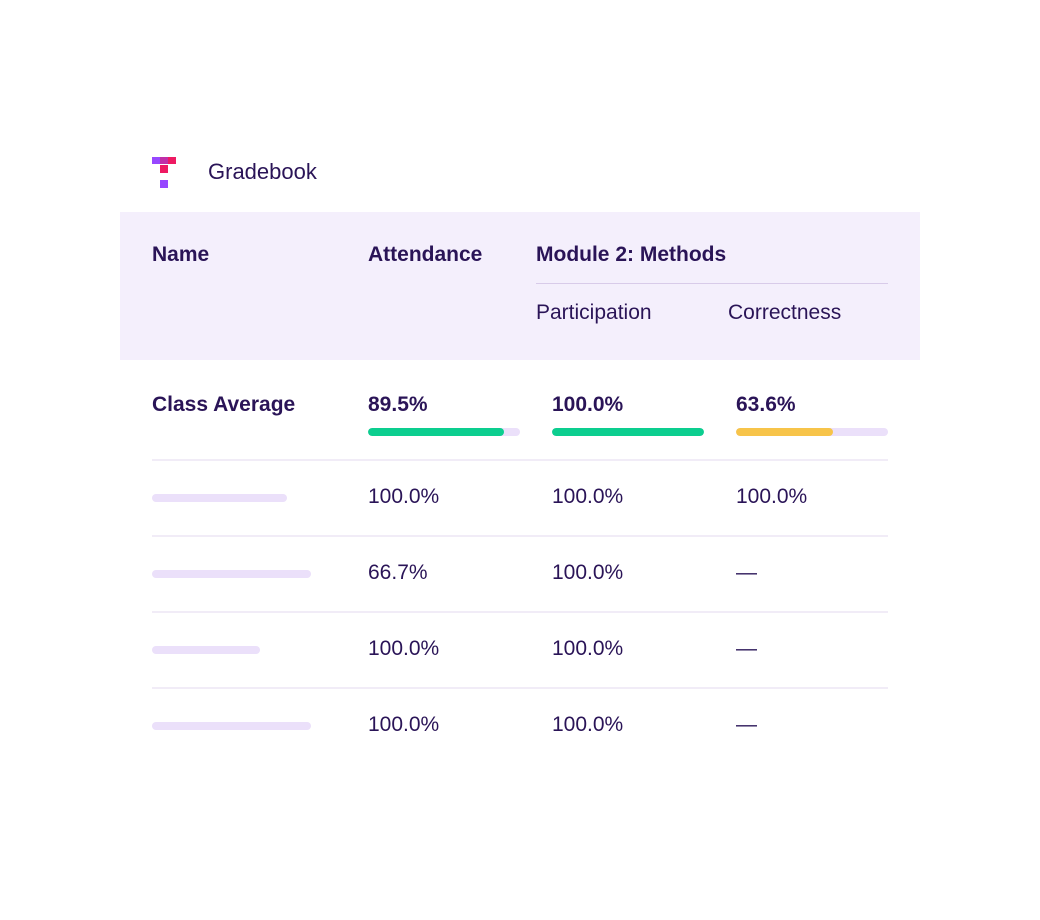 The image size is (1040, 920). Describe the element at coordinates (398, 404) in the screenshot. I see `class-average-attendance: 89.5%` at that location.